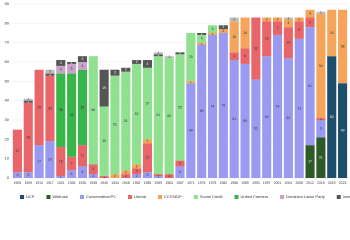 The image size is (350, 240). What do you see at coordinates (289, 183) in the screenshot?
I see `x-tick-label: 2004` at bounding box center [289, 183].